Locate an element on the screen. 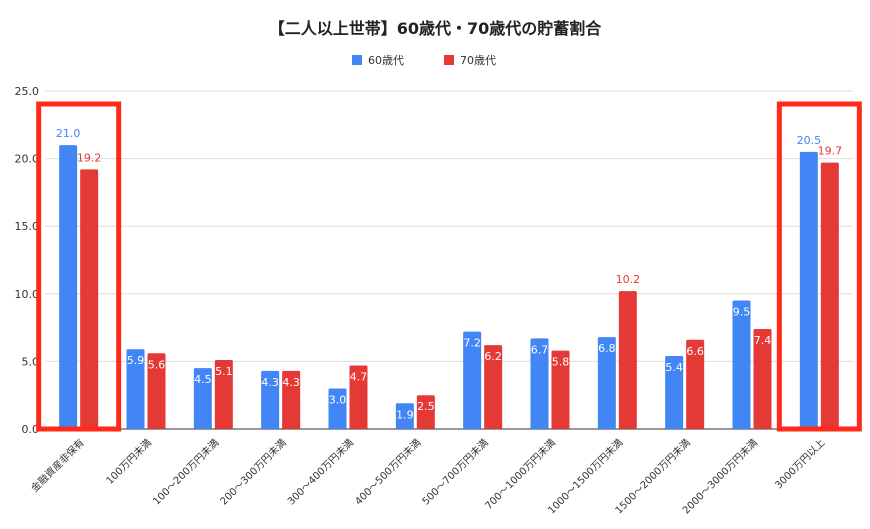 The width and height of the screenshot is (870, 529). legend-label-0: 60歳代 is located at coordinates (386, 60).